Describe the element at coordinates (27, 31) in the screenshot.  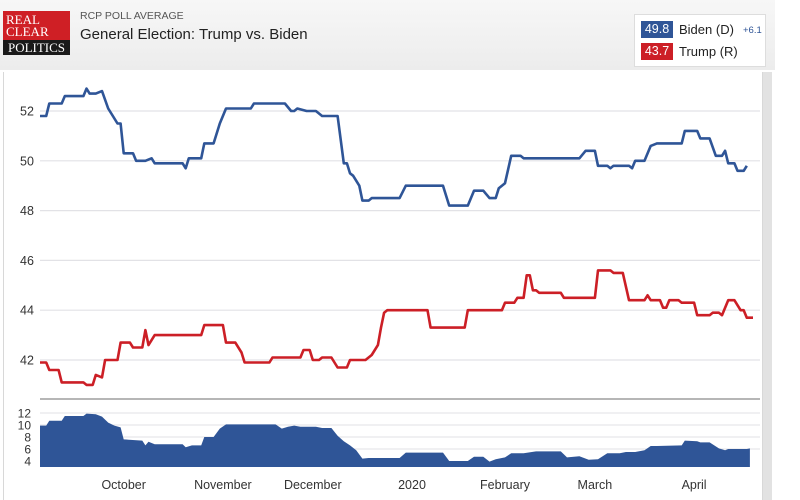
I see `logo-line-2: CLEAR` at that location.